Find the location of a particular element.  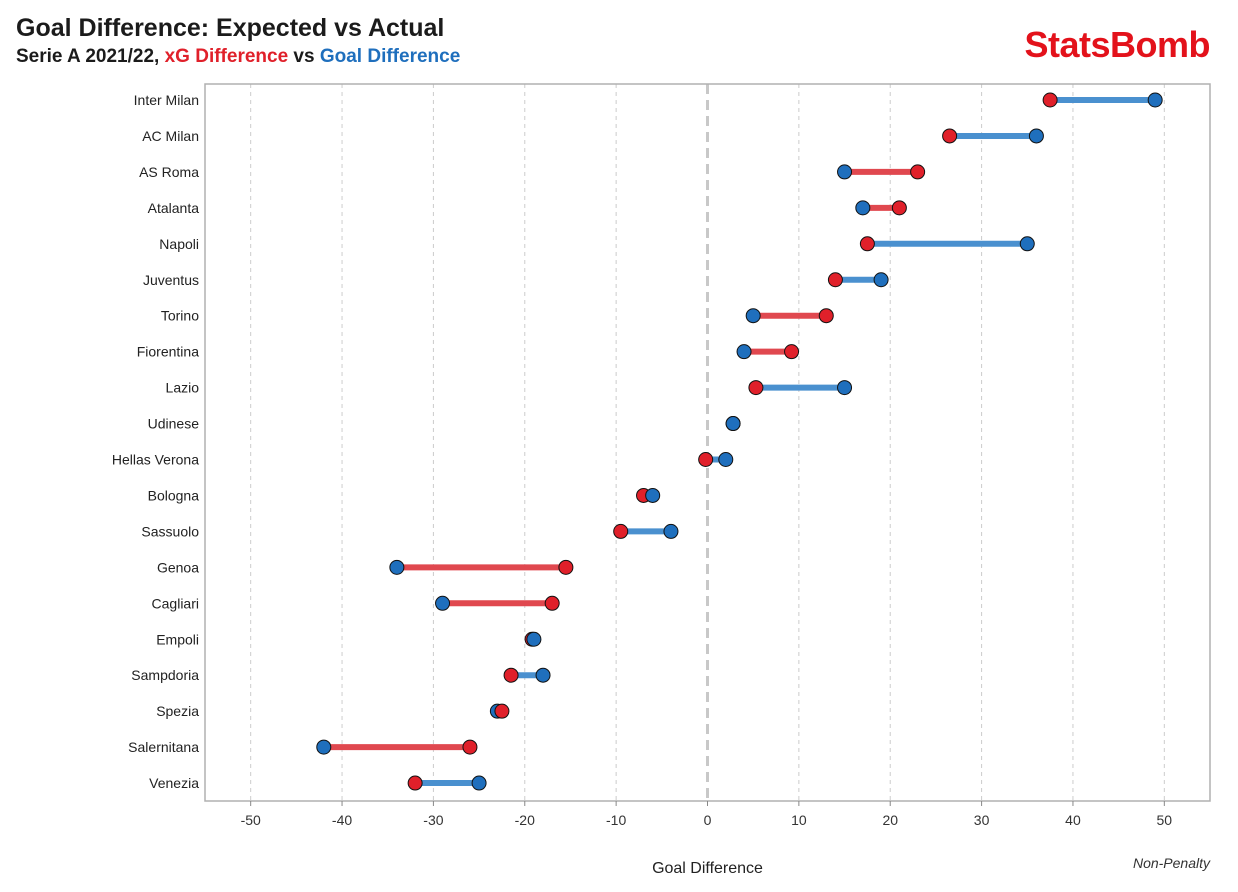

x-tick-label: -10 is located at coordinates (616, 820).